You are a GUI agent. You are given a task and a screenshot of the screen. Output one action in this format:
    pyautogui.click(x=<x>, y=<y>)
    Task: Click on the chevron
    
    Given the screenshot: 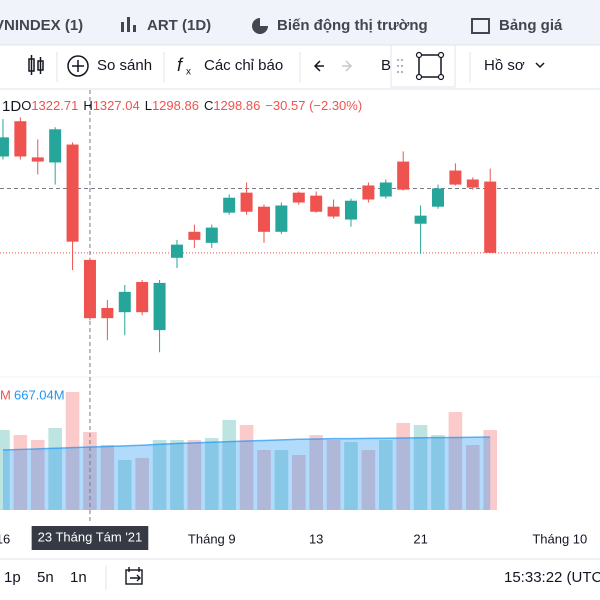 What is the action you would take?
    pyautogui.click(x=540, y=65)
    